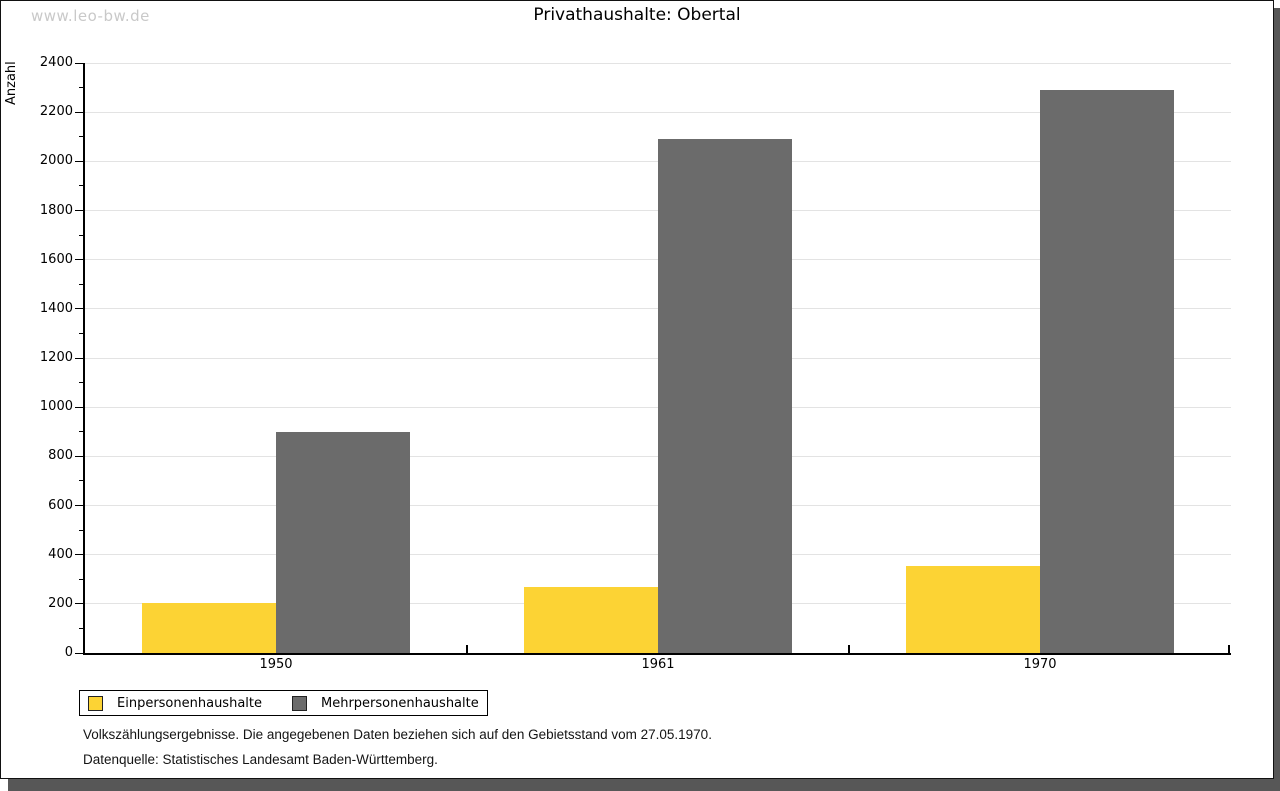 This screenshot has width=1280, height=791. Describe the element at coordinates (60, 505) in the screenshot. I see `y-tick-label: 600` at that location.